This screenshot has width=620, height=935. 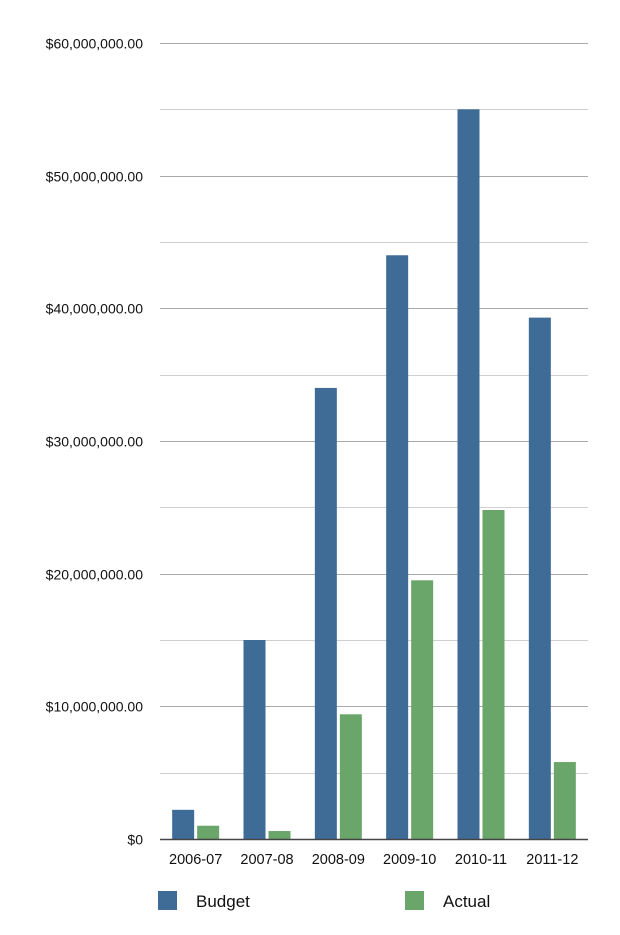 What do you see at coordinates (95, 44) in the screenshot?
I see `y-tick-label: $60,000,000.00` at bounding box center [95, 44].